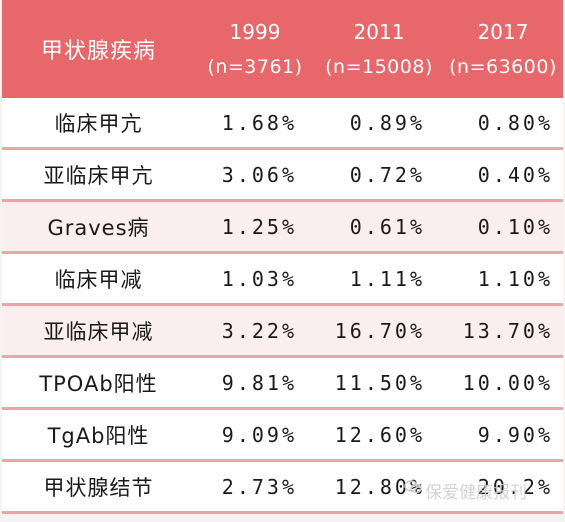  Describe the element at coordinates (503, 436) in the screenshot. I see `cell-2017: 9.90%` at that location.